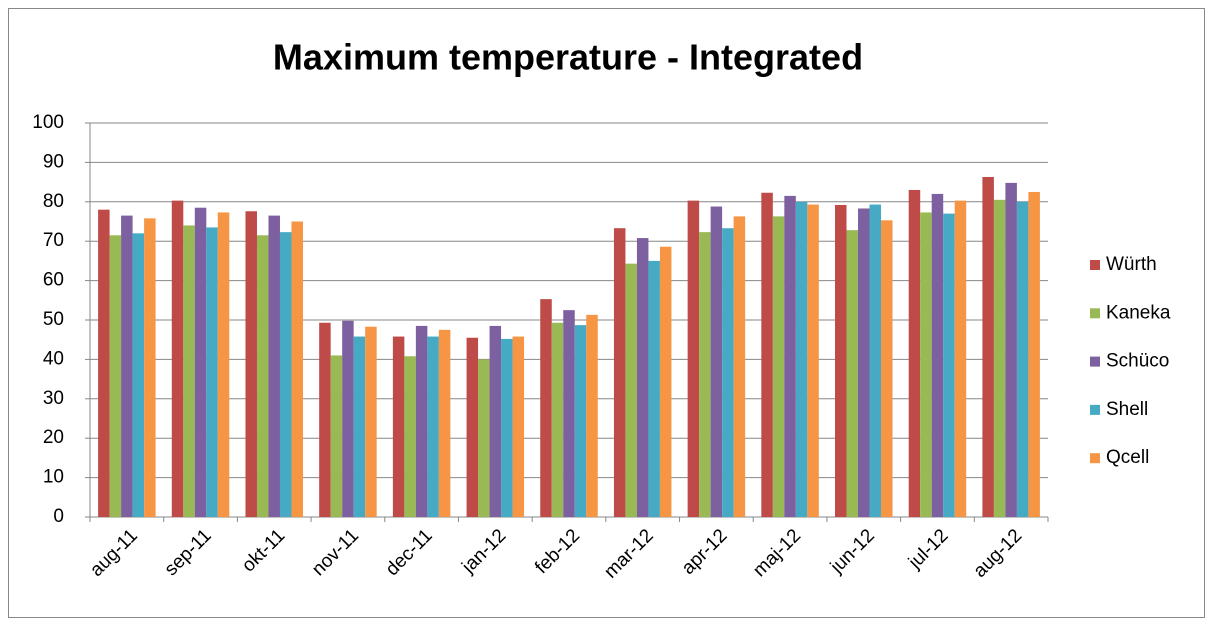 The width and height of the screenshot is (1213, 624). Describe the element at coordinates (1138, 312) in the screenshot. I see `legend-label: Kaneka` at that location.